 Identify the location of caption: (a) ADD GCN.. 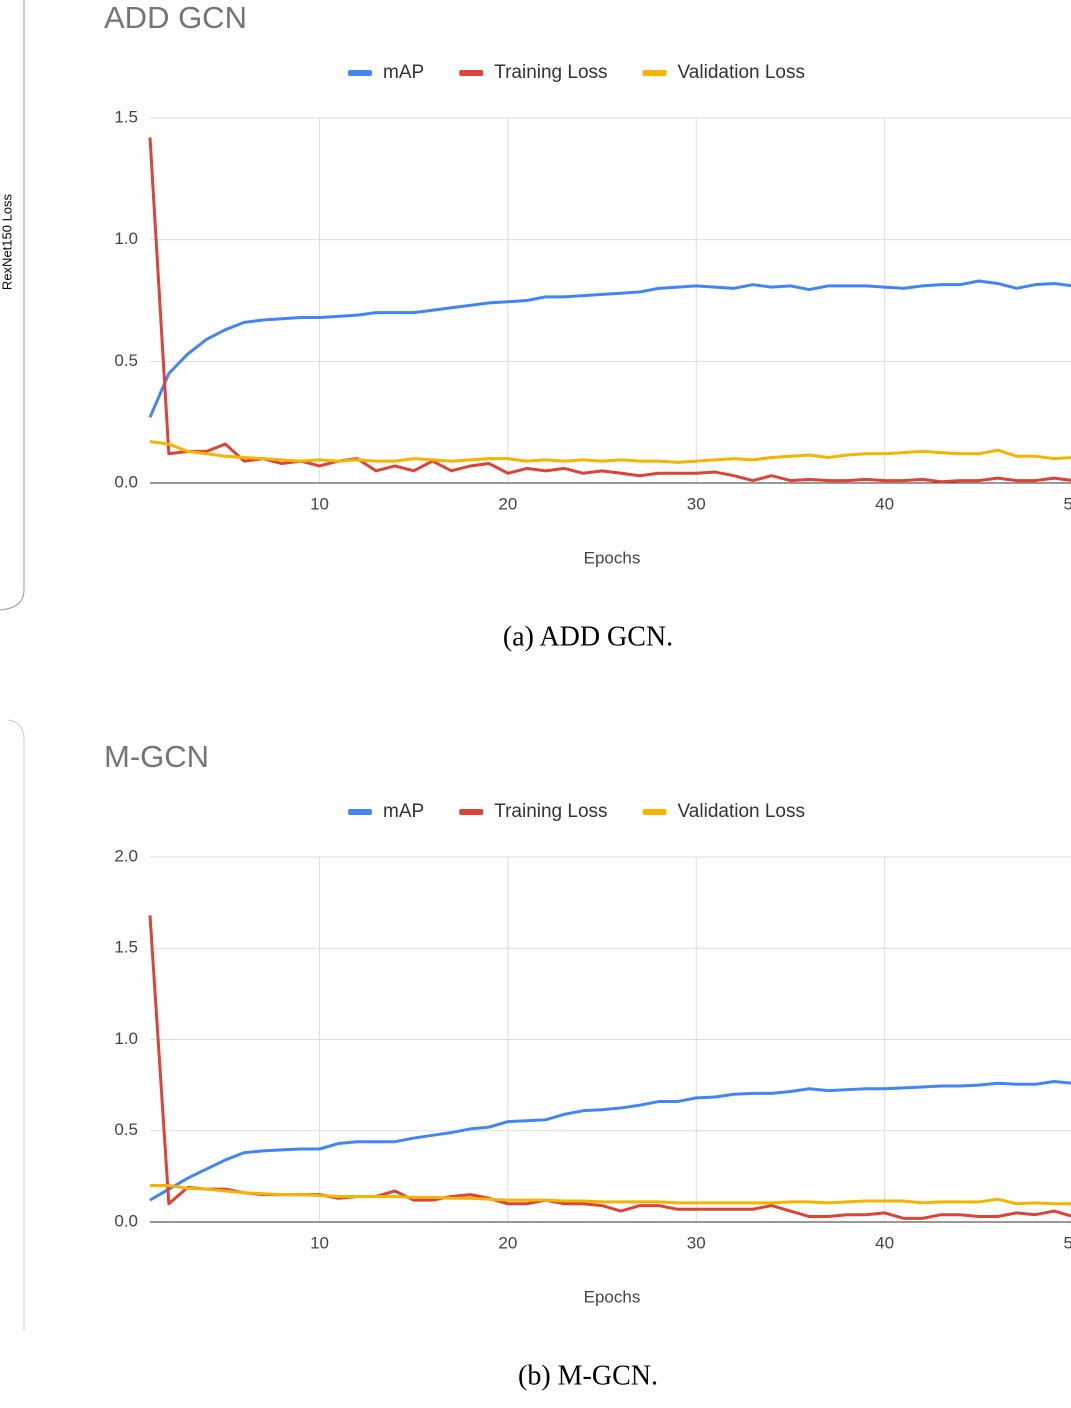
(588, 636).